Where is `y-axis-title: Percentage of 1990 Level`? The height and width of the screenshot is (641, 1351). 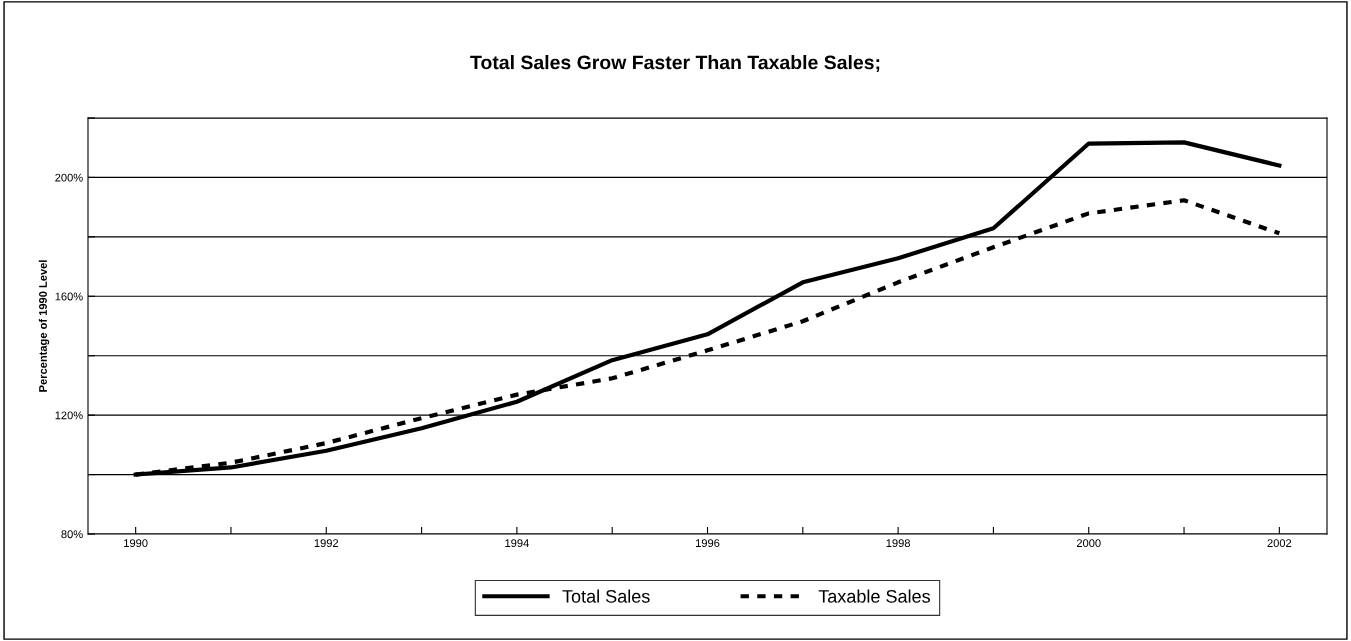
y-axis-title: Percentage of 1990 Level is located at coordinates (44, 326).